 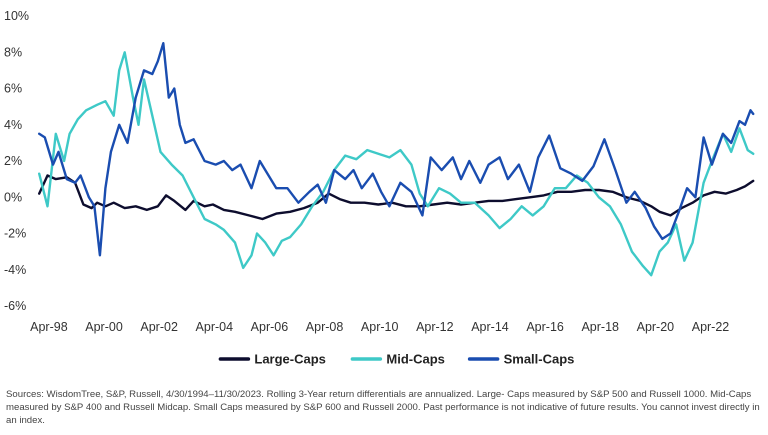 What do you see at coordinates (325, 327) in the screenshot?
I see `x-tick-label: Apr-08` at bounding box center [325, 327].